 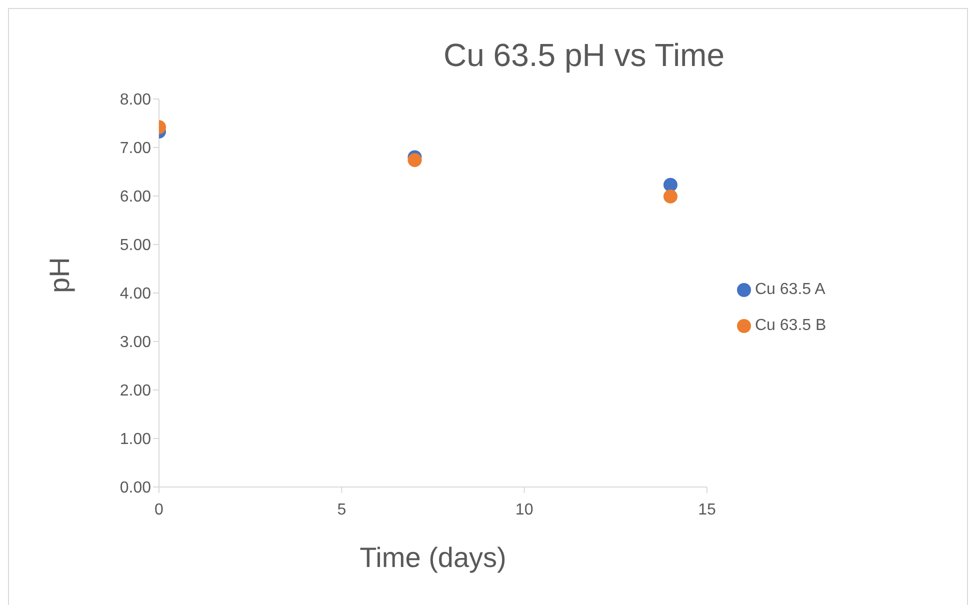 I want to click on legend-label: Cu 63.5 A, so click(x=790, y=289).